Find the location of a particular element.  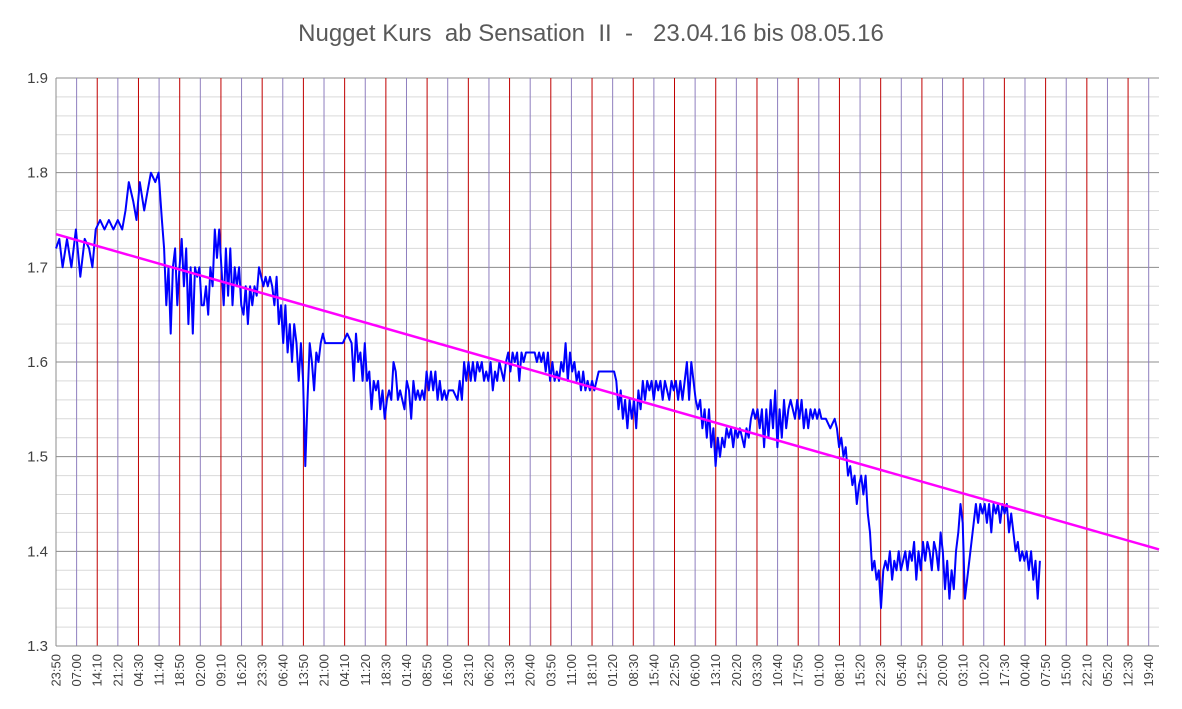

y-axis-ticks: 1.3 1.4 1.5 1.6 1.7 1.8 1.9 is located at coordinates (37, 362).